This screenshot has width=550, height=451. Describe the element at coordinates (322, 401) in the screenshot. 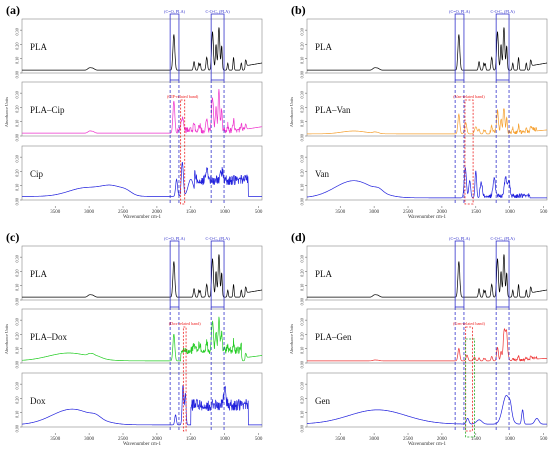

I see `series-label: Gen` at that location.